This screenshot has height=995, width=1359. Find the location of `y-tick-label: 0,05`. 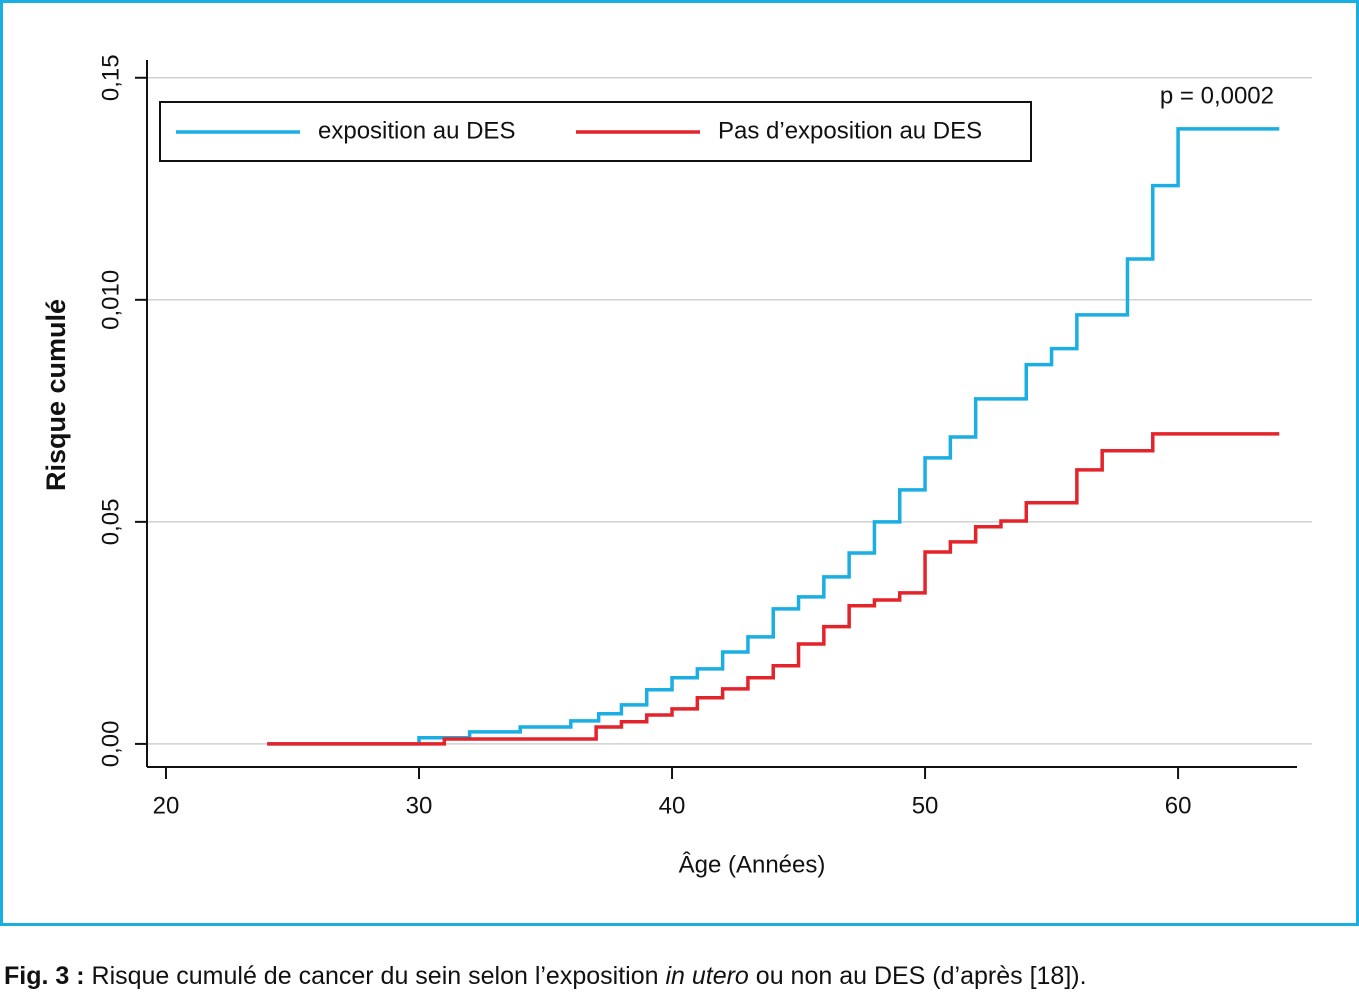

y-tick-label: 0,05 is located at coordinates (110, 521).